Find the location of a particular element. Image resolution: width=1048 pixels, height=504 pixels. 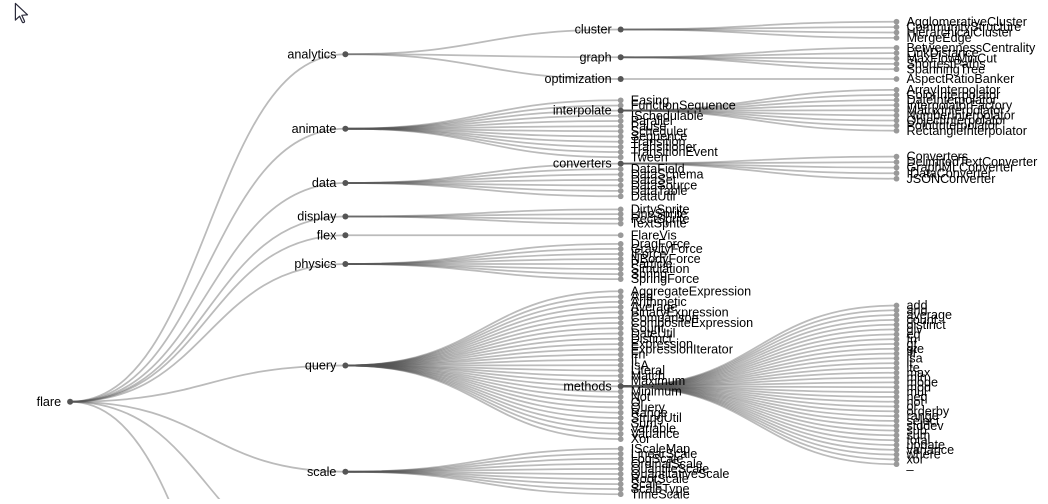

svg-text: StringUtil is located at coordinates (656, 418).